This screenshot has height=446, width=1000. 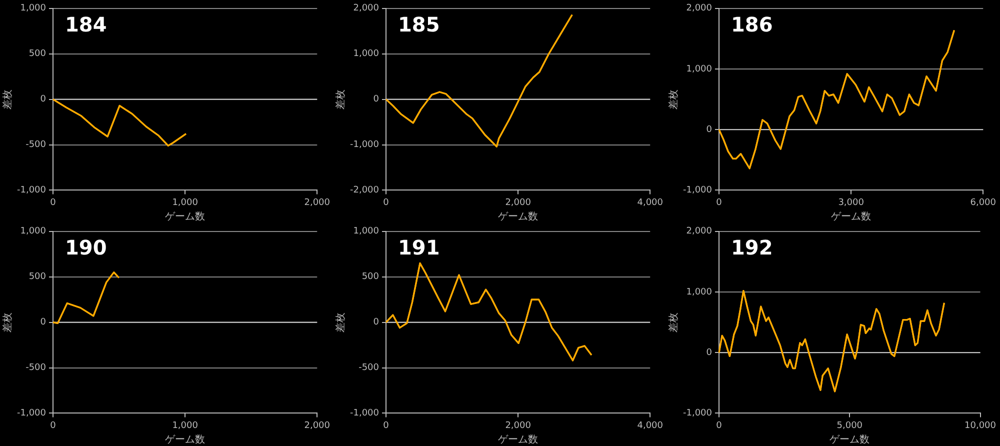 What do you see at coordinates (849, 425) in the screenshot?
I see `x-tick-label: 5,000` at bounding box center [849, 425].